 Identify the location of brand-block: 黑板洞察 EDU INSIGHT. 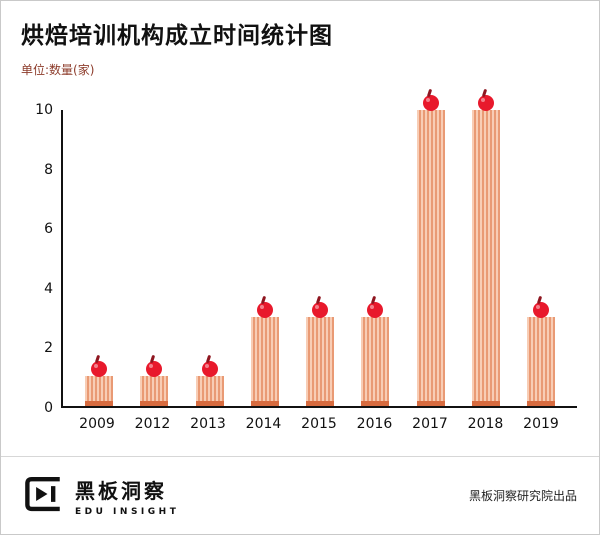
(101, 496).